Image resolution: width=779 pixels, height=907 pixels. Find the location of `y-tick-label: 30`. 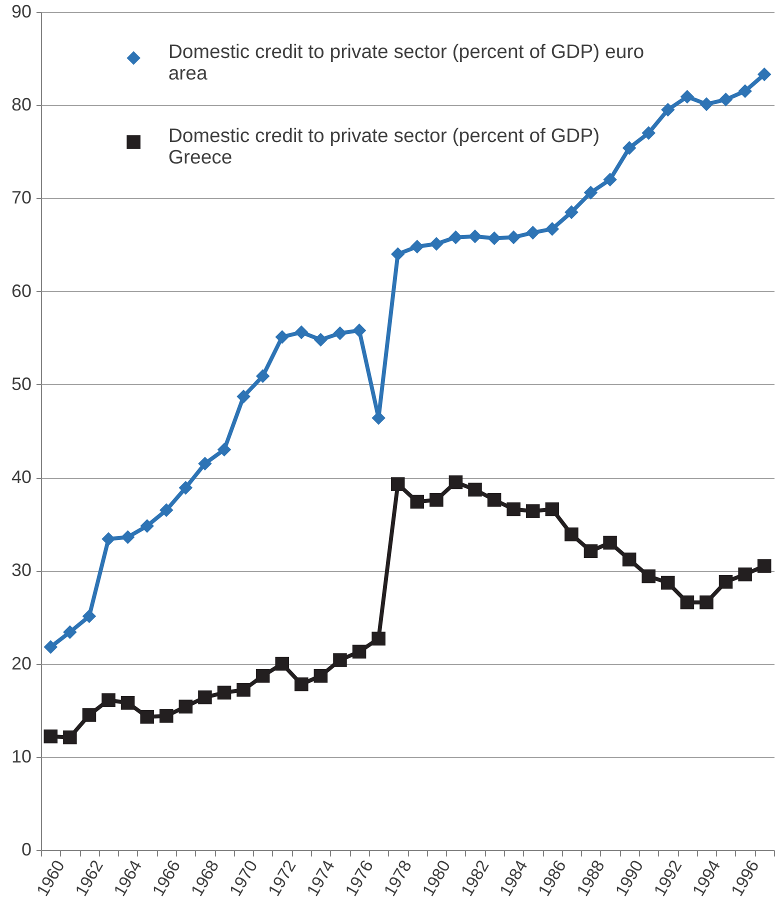

y-tick-label: 30 is located at coordinates (21, 570).